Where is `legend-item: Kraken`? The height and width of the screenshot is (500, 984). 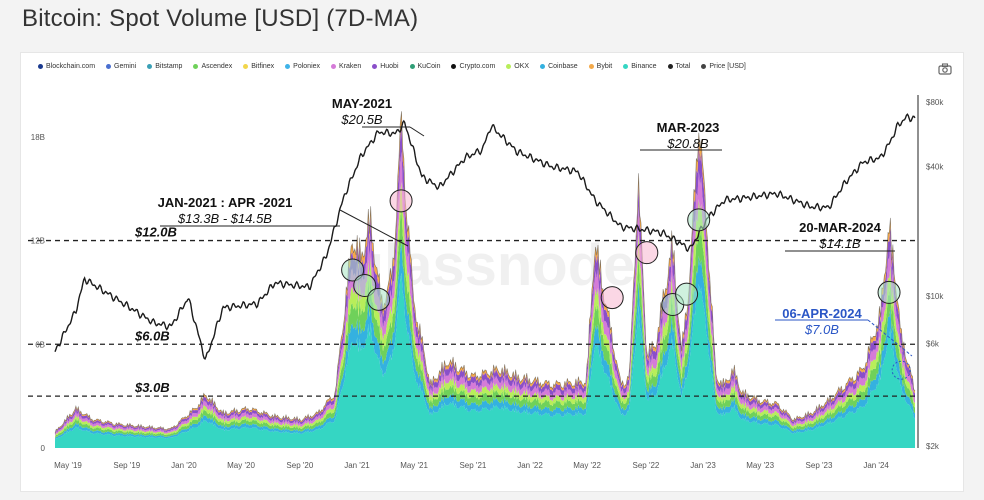
legend-item: Kraken is located at coordinates (346, 66).